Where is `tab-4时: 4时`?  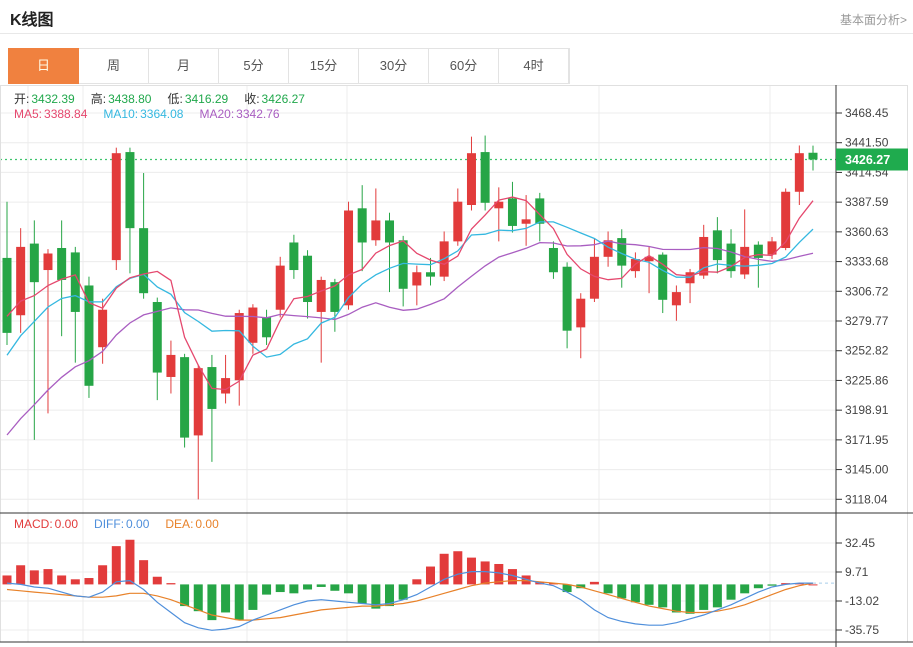 tab-4时: 4时 is located at coordinates (534, 66).